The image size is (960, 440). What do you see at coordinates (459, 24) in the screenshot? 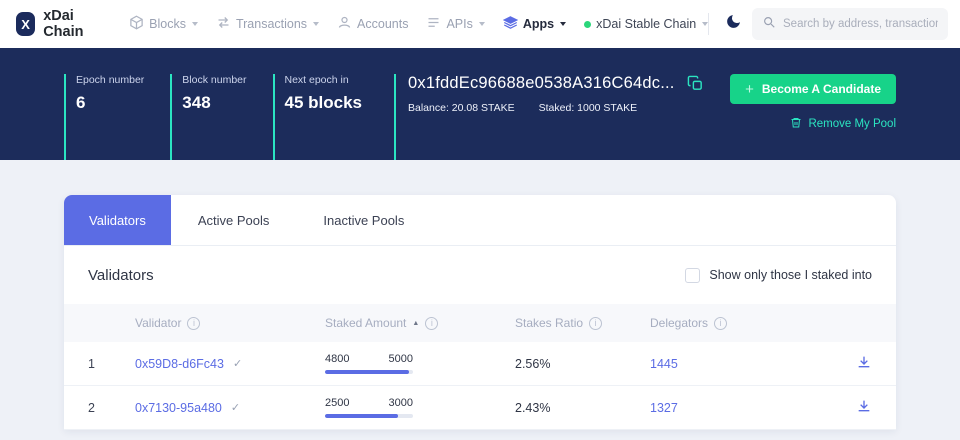
I see `nav-label: APIs` at bounding box center [459, 24].